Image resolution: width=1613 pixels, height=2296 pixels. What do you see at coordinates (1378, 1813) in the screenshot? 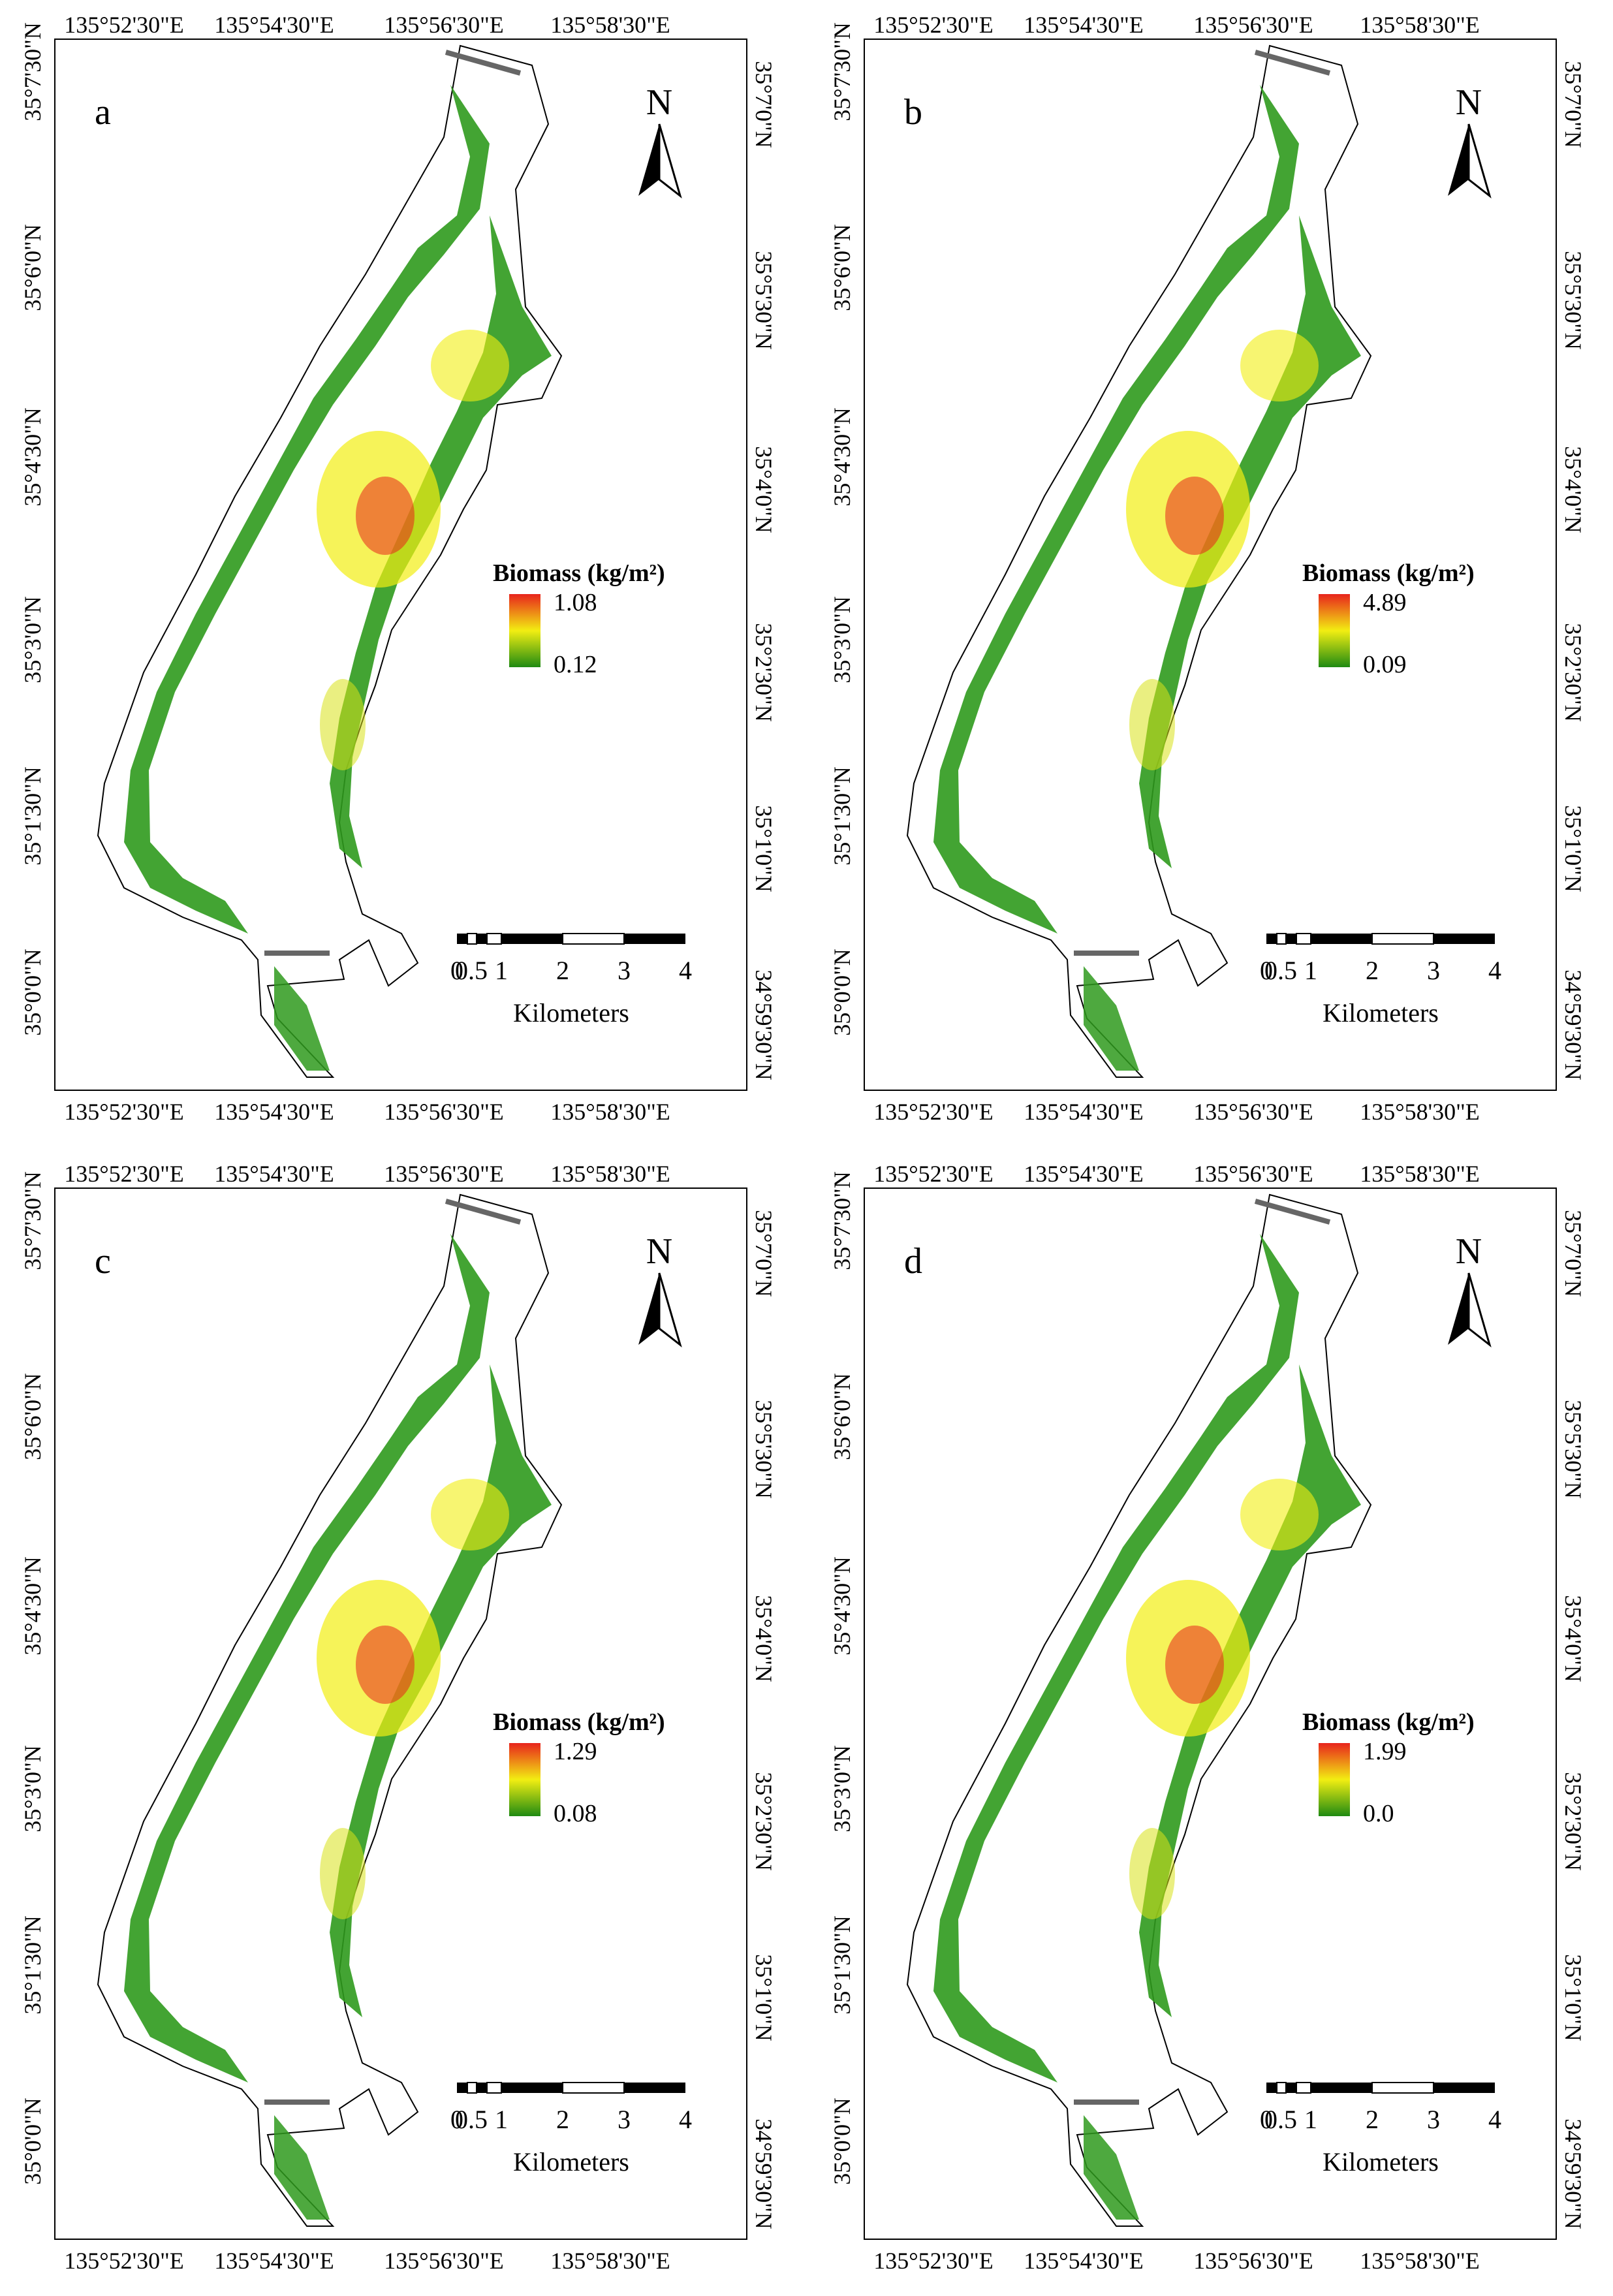
I see `legend-min: 0.0` at bounding box center [1378, 1813].